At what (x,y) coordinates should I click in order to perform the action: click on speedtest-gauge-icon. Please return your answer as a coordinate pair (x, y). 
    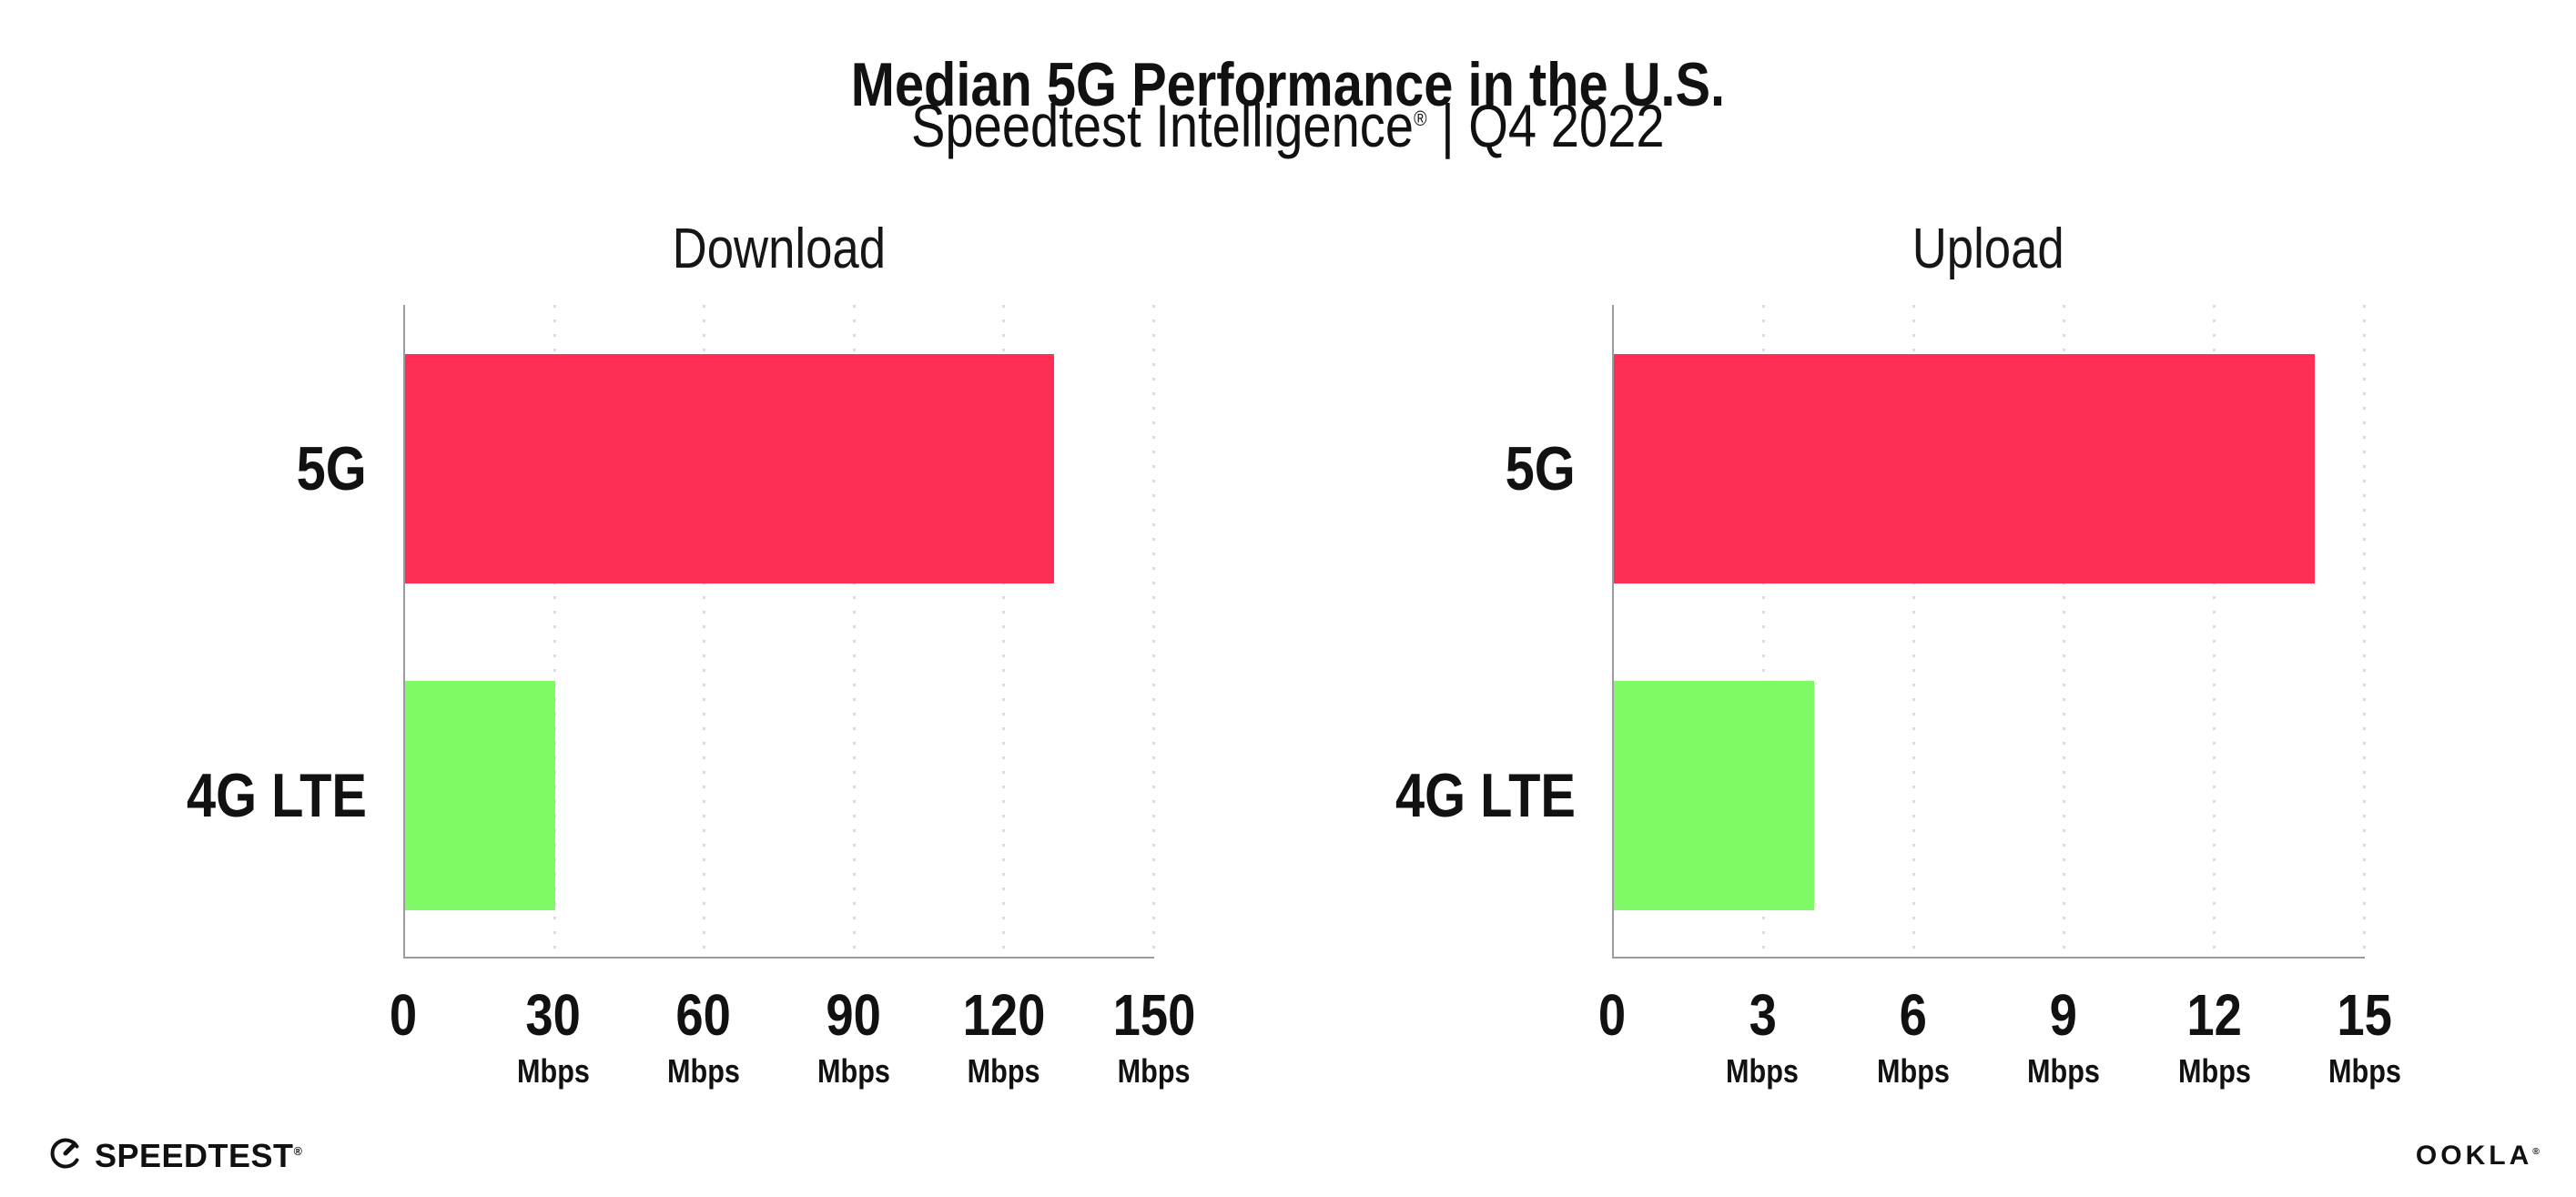
    Looking at the image, I should click on (65, 1156).